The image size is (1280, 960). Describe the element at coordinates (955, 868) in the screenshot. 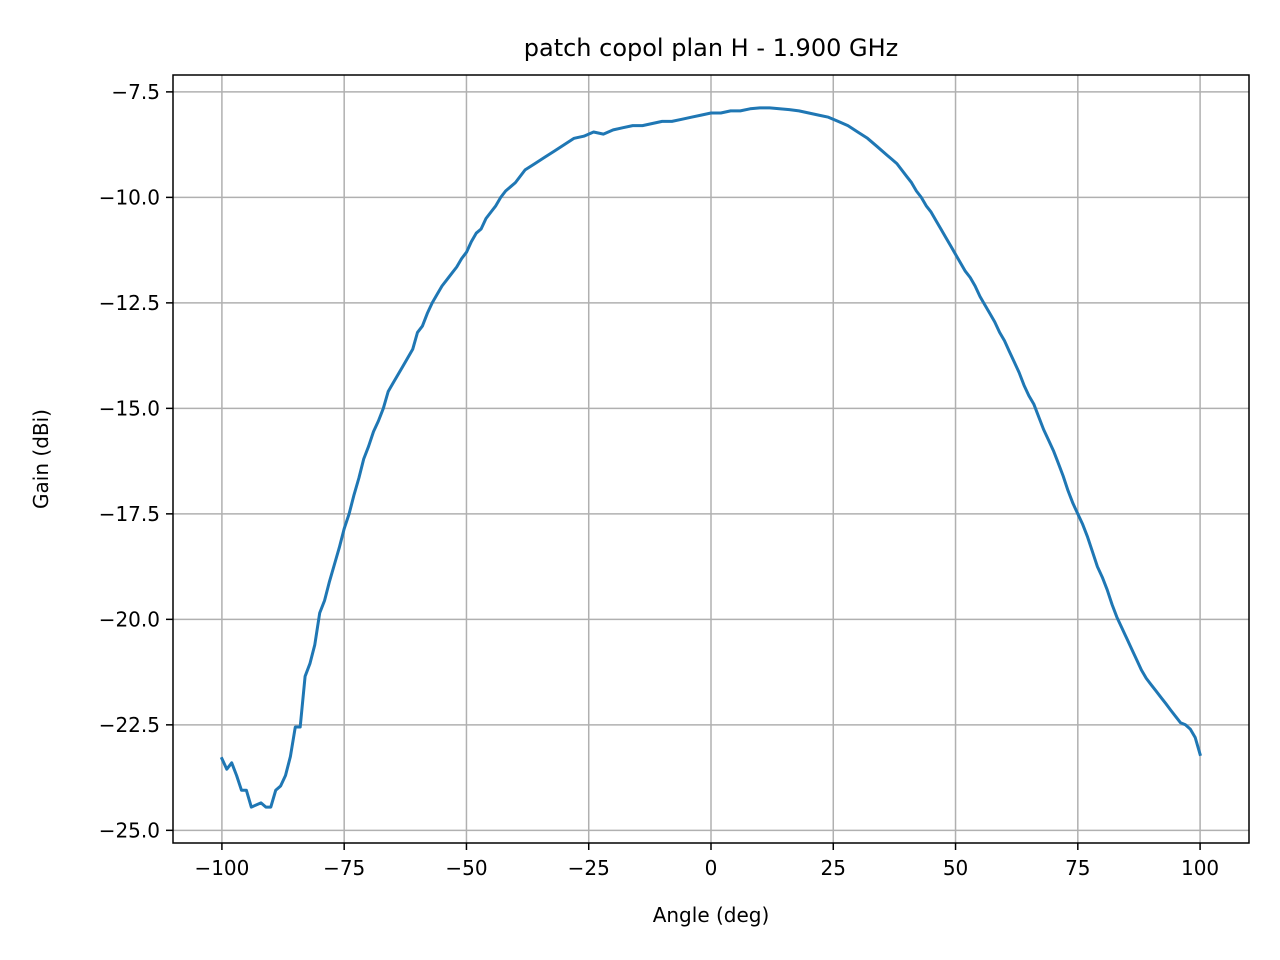

I see `x-tick-label: 50` at that location.